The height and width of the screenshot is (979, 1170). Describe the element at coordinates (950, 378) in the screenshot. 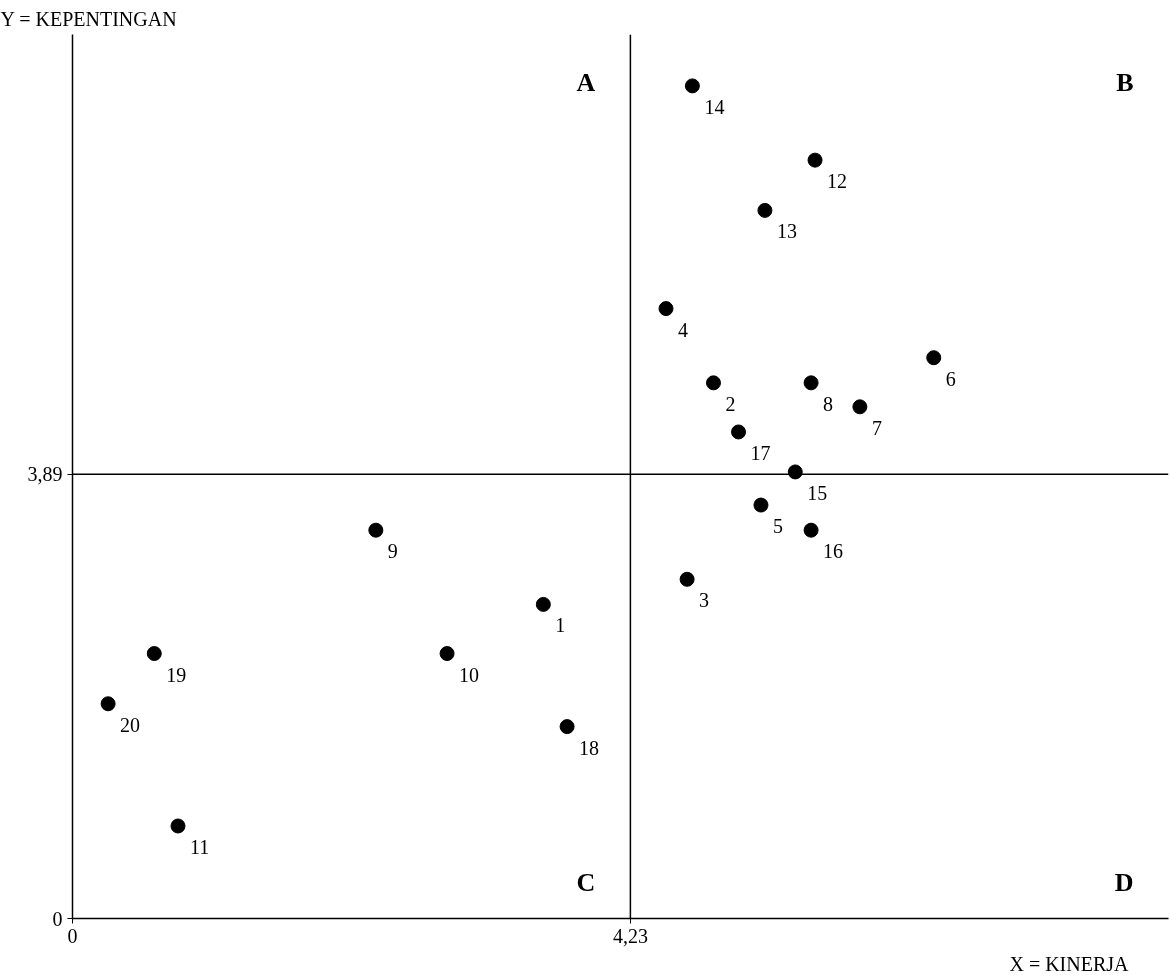

I see `annotation: 6` at that location.